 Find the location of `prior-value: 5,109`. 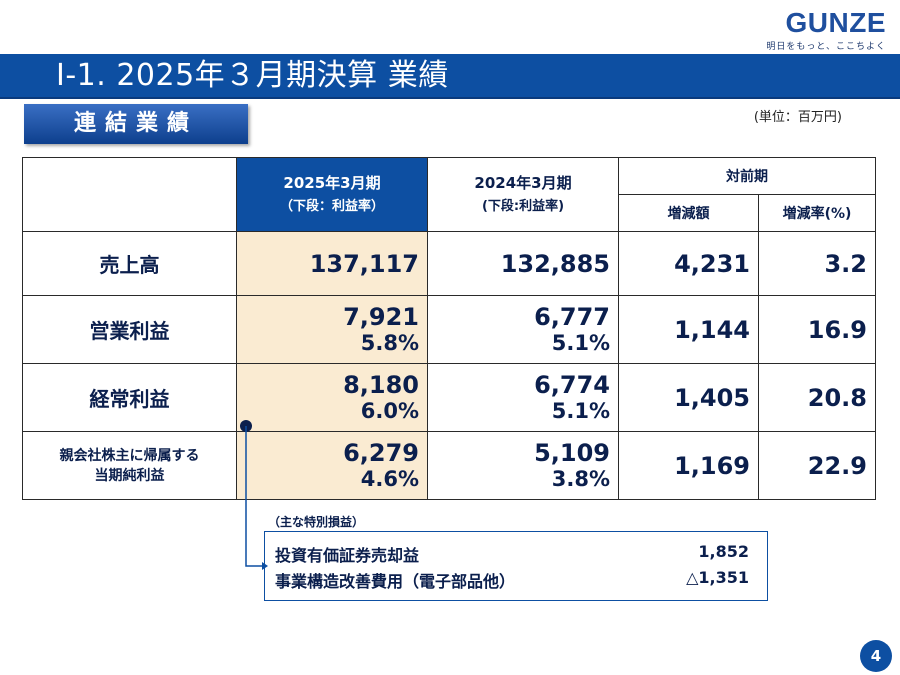

prior-value: 5,109 is located at coordinates (572, 452).